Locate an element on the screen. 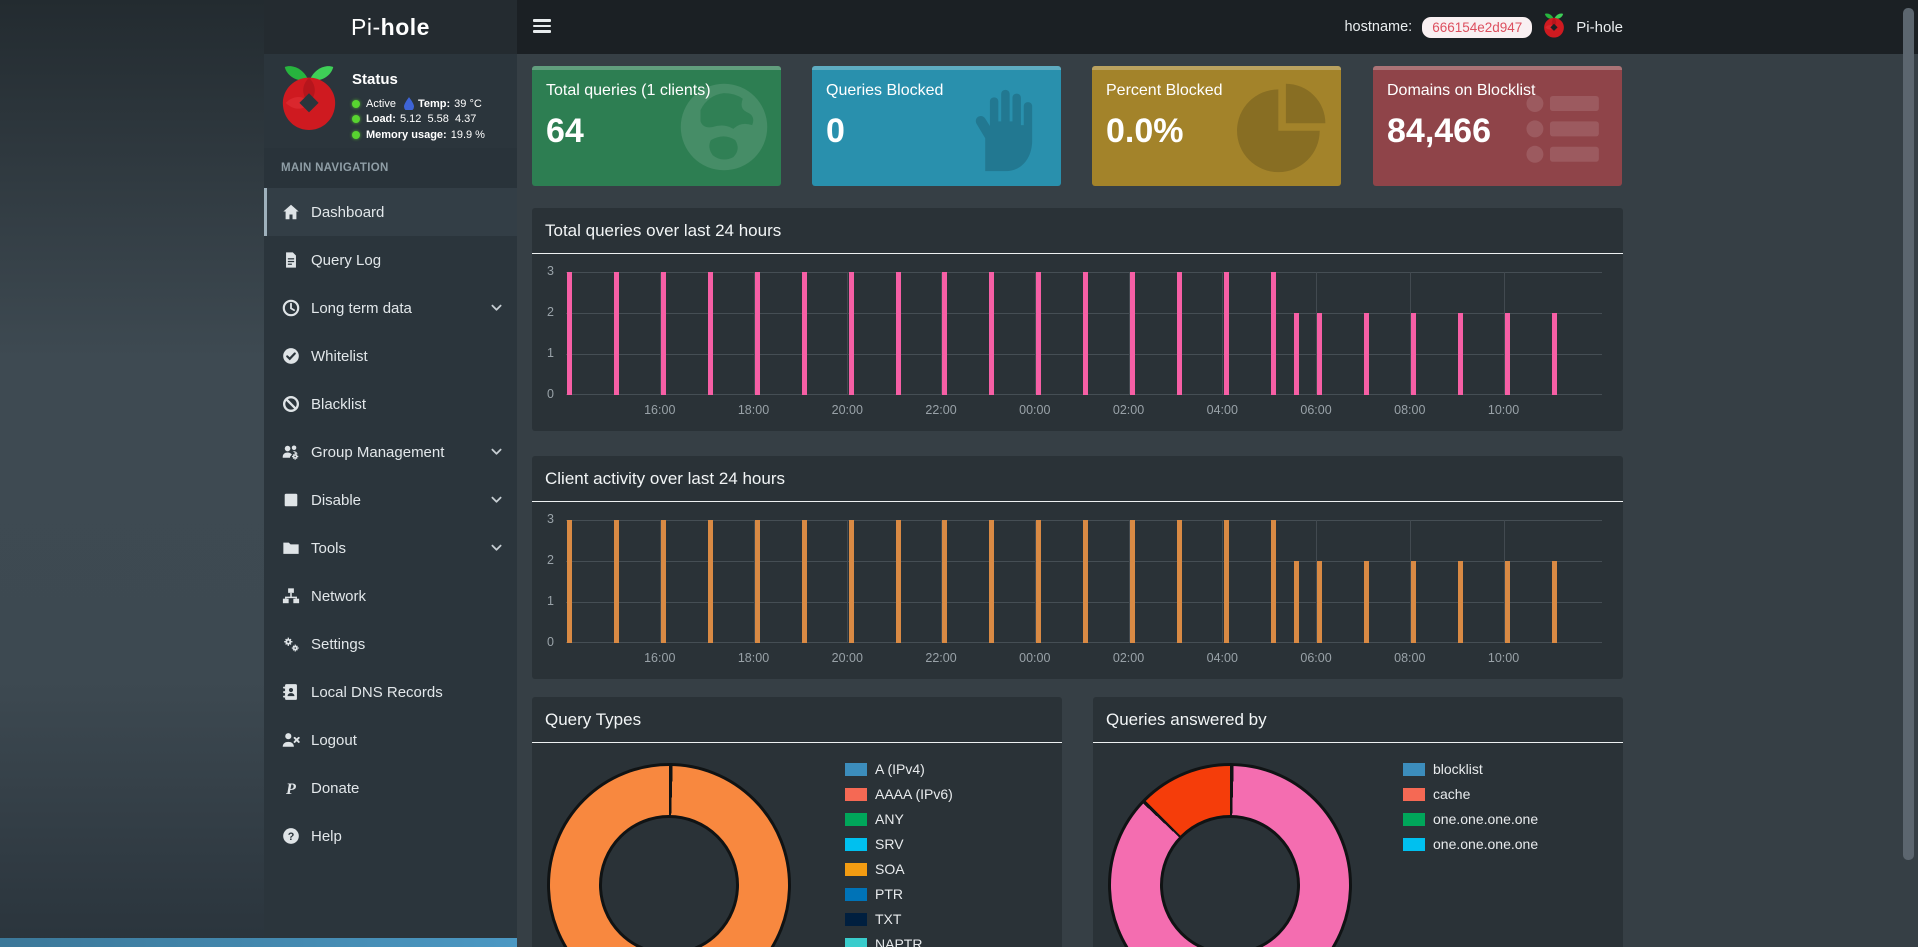 The height and width of the screenshot is (947, 1918). x-axis-tick: 02:00 is located at coordinates (1128, 658).